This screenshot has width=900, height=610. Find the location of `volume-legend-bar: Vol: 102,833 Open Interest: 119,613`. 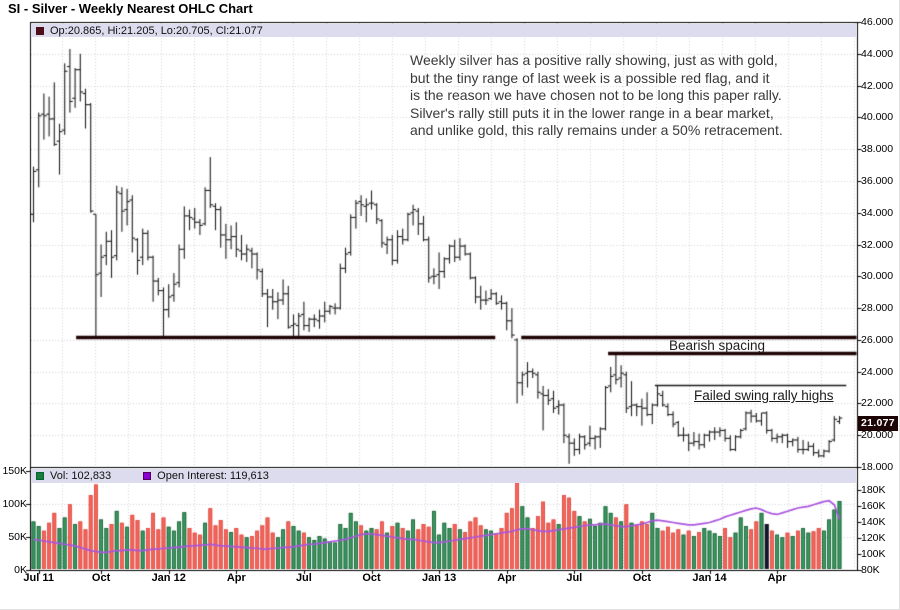

volume-legend-bar: Vol: 102,833 Open Interest: 119,613 is located at coordinates (443, 476).